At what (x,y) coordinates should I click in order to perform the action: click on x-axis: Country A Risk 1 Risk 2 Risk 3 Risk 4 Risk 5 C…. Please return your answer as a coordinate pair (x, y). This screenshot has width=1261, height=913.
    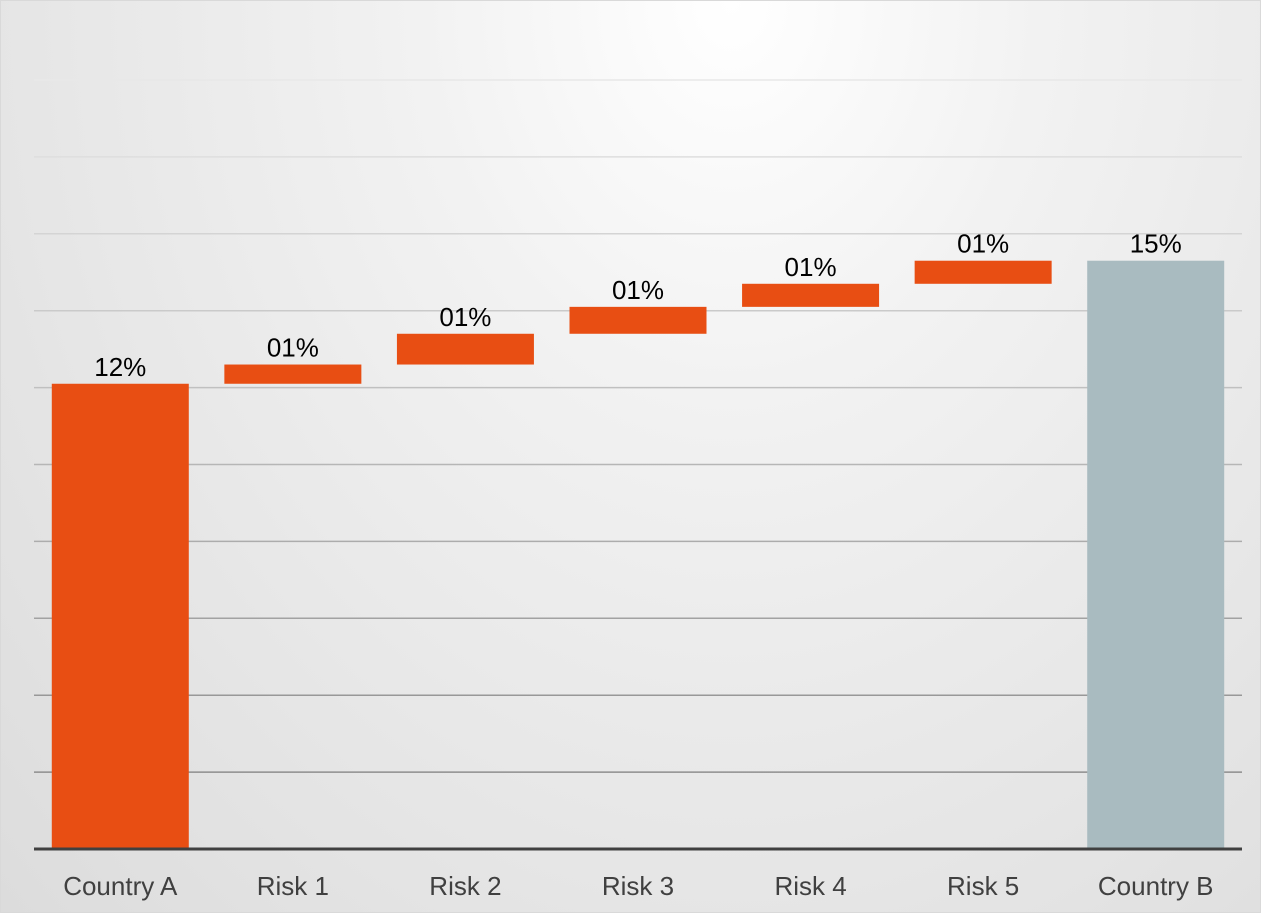
    Looking at the image, I should click on (638, 874).